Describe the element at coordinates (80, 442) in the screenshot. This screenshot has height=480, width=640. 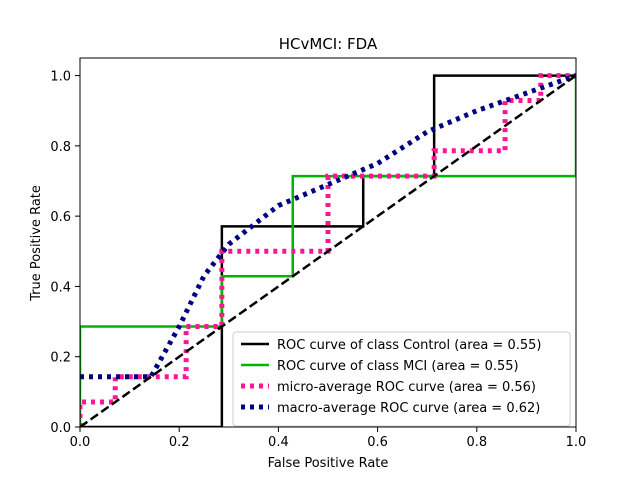
I see `x-tick-label-0: 0.0` at that location.